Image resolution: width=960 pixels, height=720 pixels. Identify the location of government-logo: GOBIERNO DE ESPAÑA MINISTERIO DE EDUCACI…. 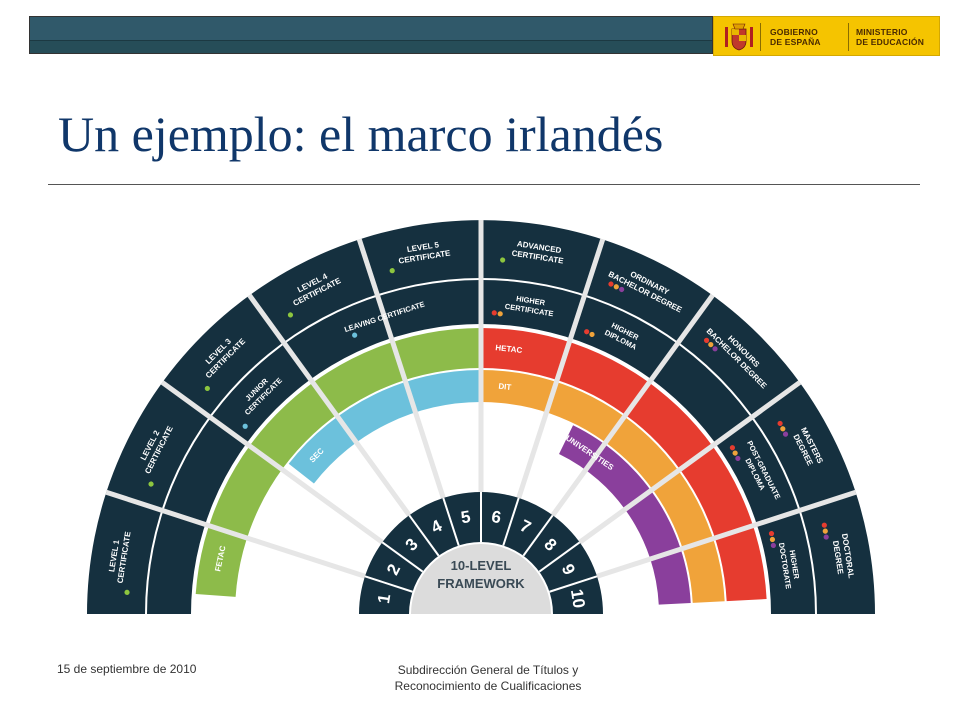
(826, 36).